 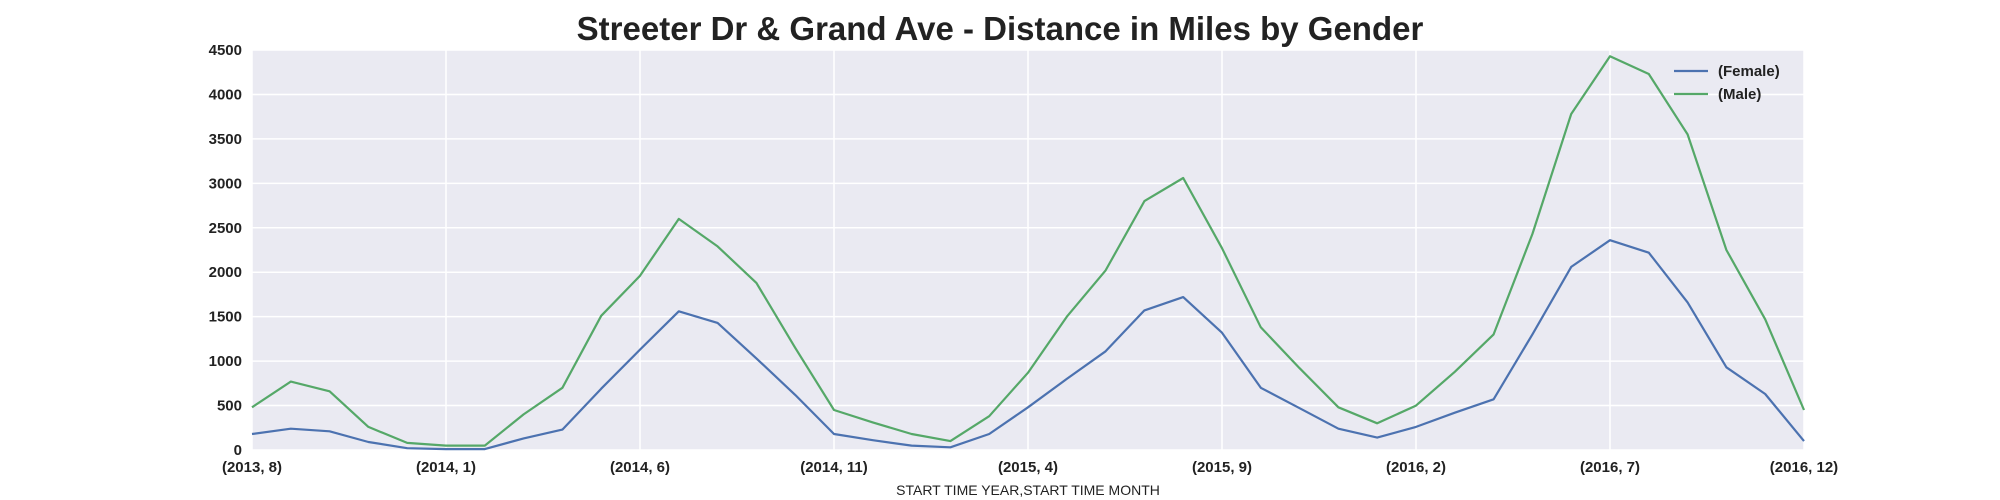 What do you see at coordinates (1727, 83) in the screenshot?
I see `legend: (Female) (Male)` at bounding box center [1727, 83].